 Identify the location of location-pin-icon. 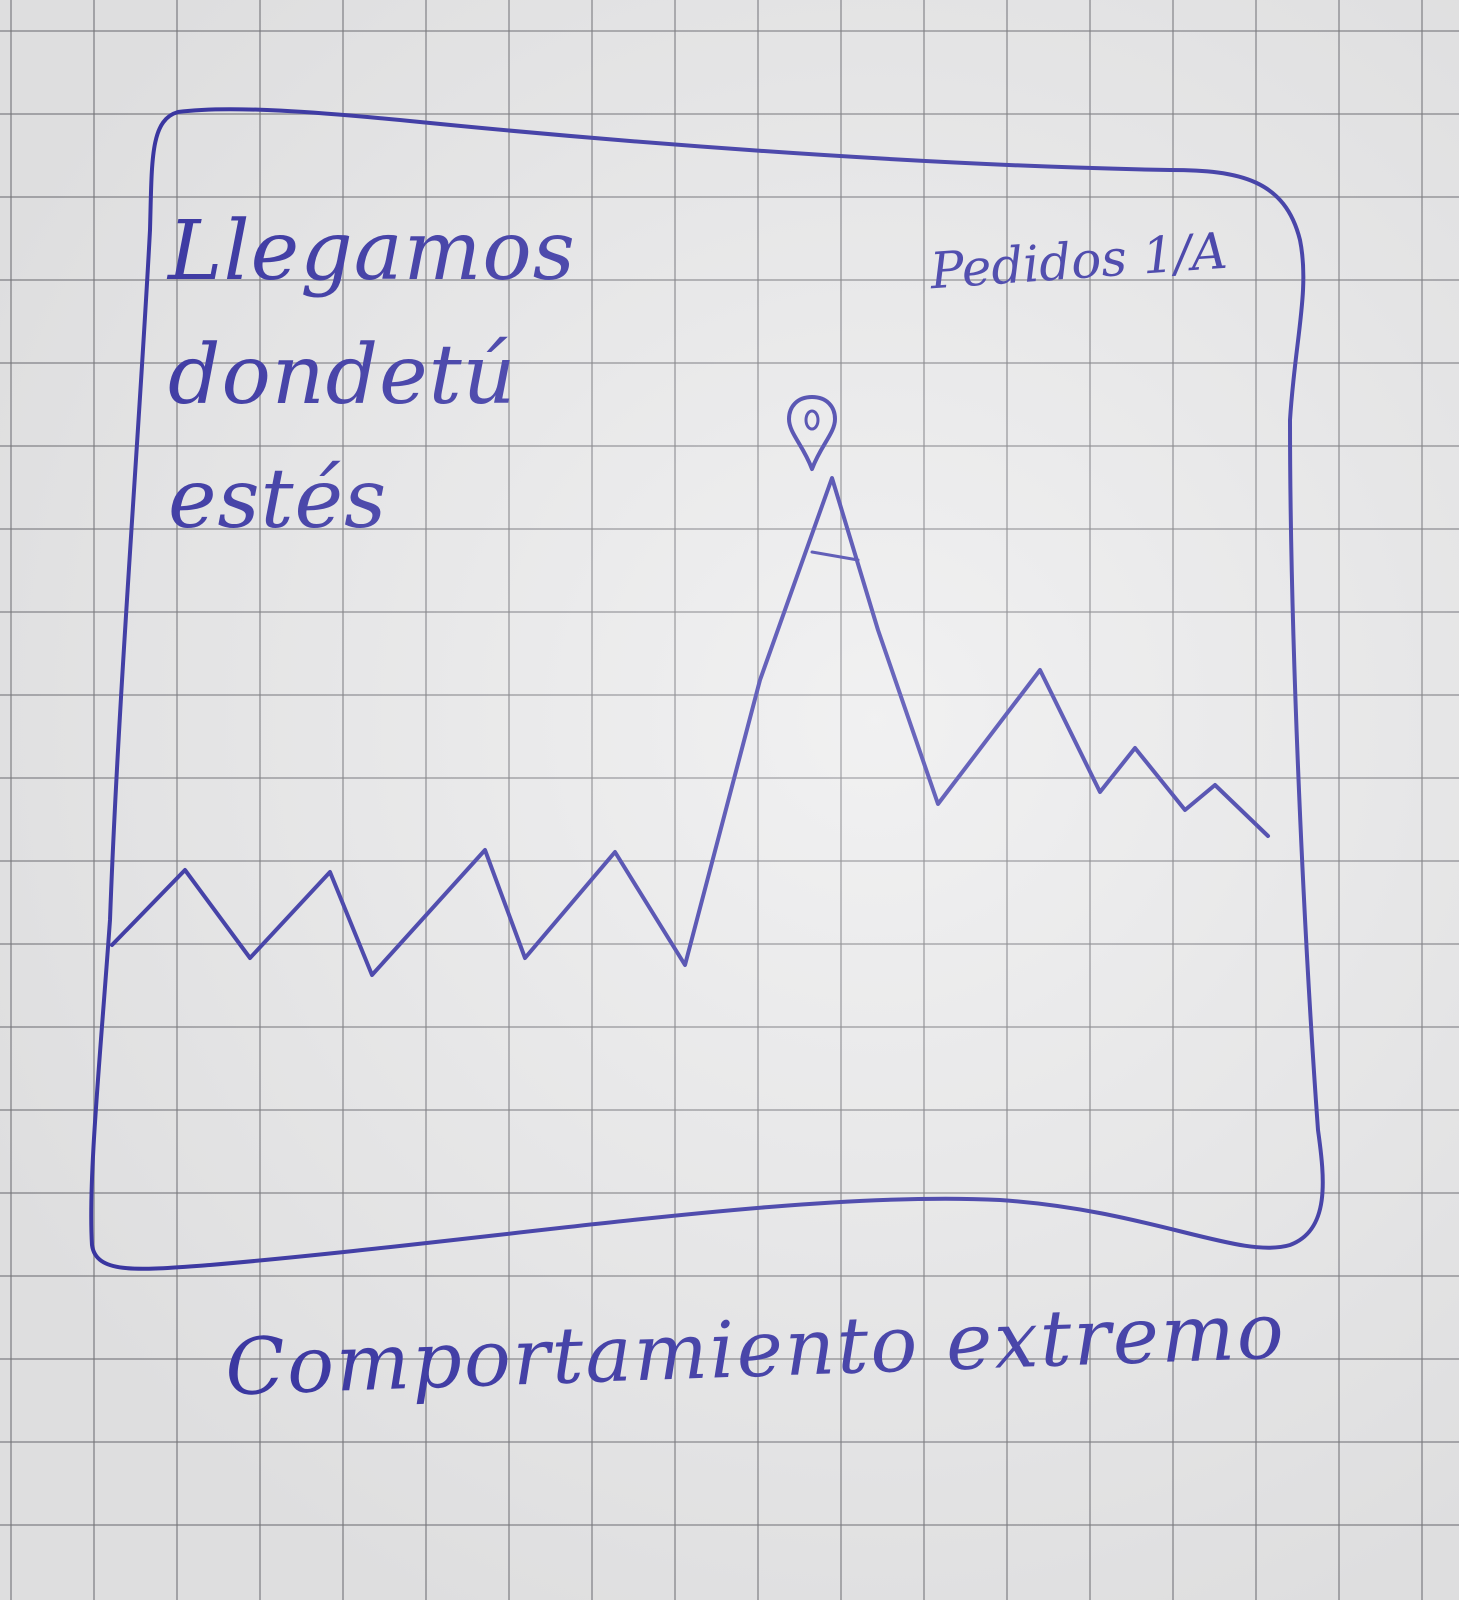
(812, 432).